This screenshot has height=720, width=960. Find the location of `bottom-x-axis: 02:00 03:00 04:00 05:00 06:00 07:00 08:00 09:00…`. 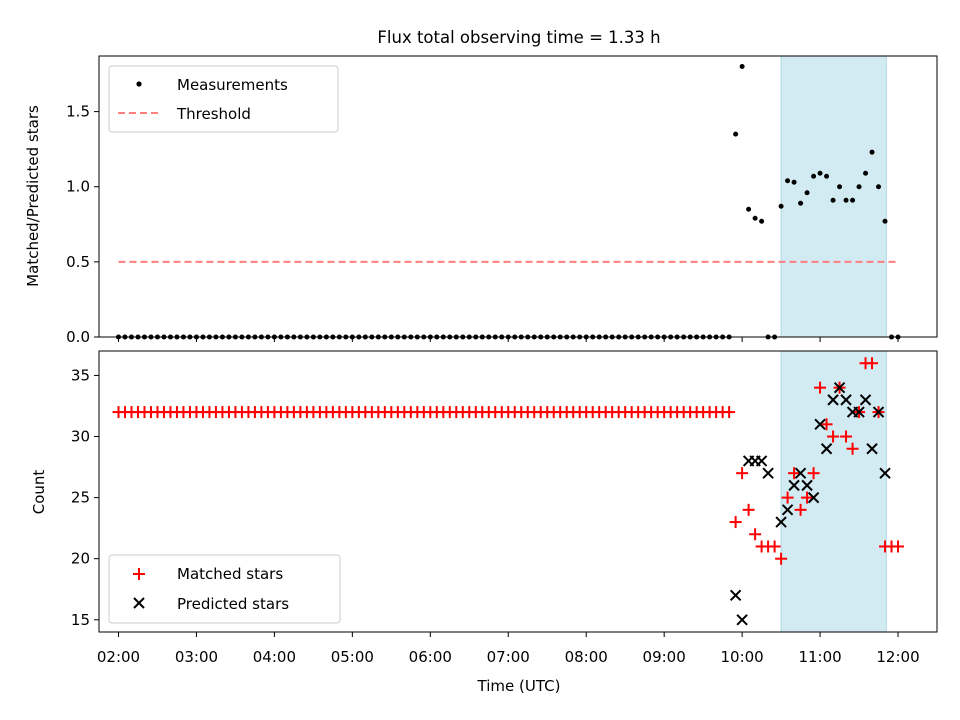

bottom-x-axis: 02:00 03:00 04:00 05:00 06:00 07:00 08:00 09:00… is located at coordinates (508, 649).